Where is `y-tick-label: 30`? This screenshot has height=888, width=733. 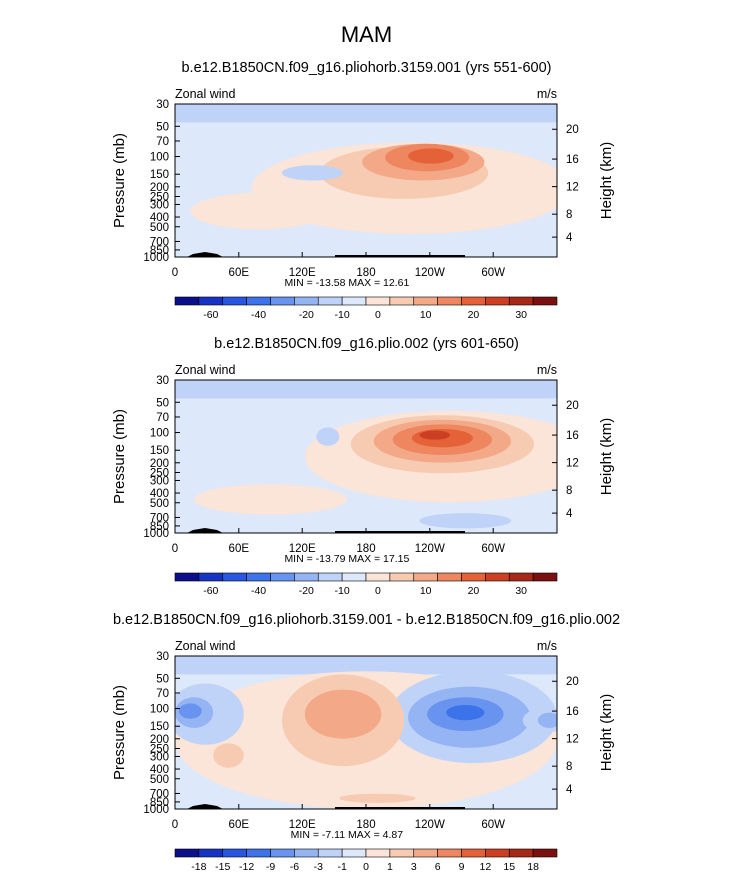
y-tick-label: 30 is located at coordinates (162, 381).